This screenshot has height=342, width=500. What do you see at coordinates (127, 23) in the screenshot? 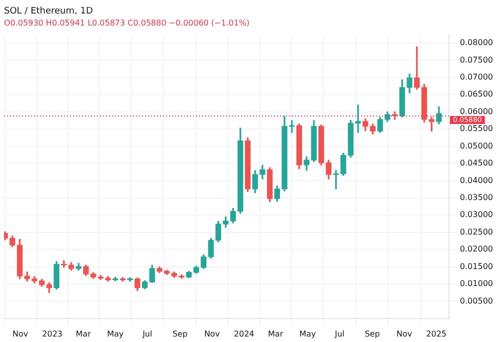
I see `chart-subtitle: O0.05930 H0.05941 L0.05873 C0.05880 −0.00060 (−1.01%)` at bounding box center [127, 23].